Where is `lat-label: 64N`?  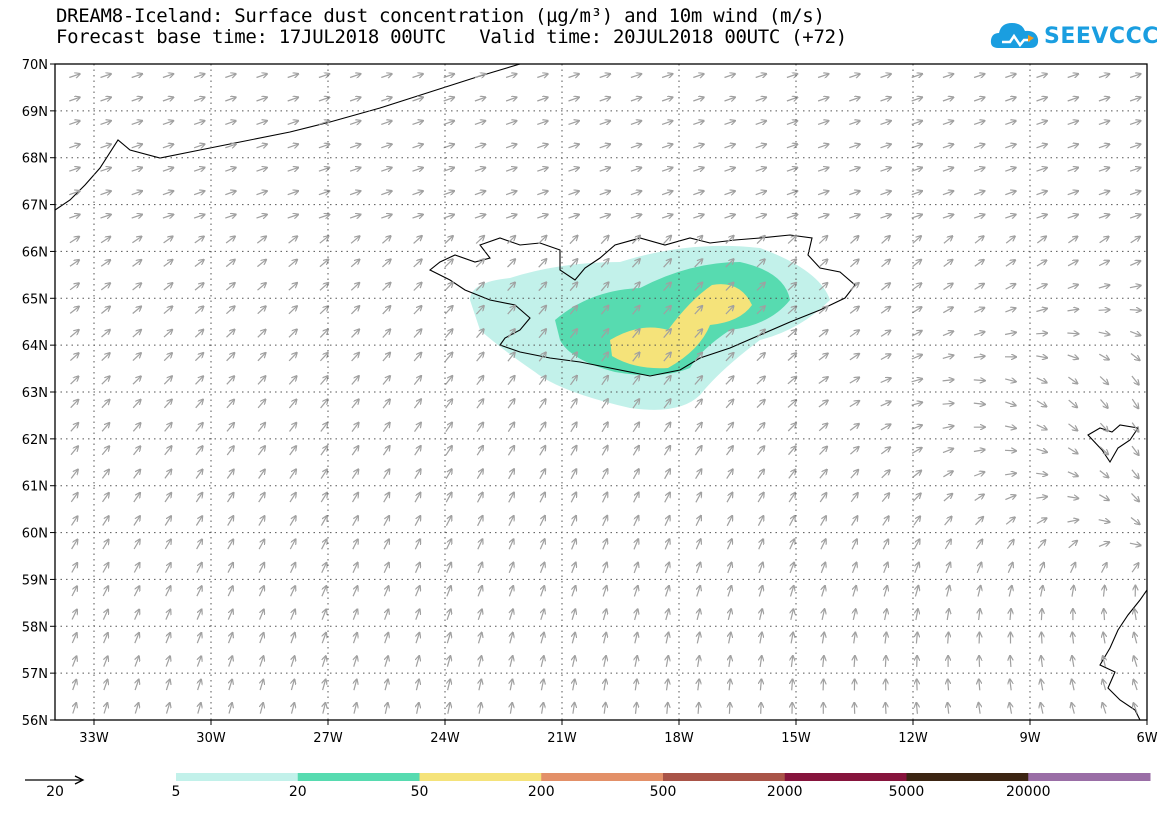 lat-label: 64N is located at coordinates (35, 346).